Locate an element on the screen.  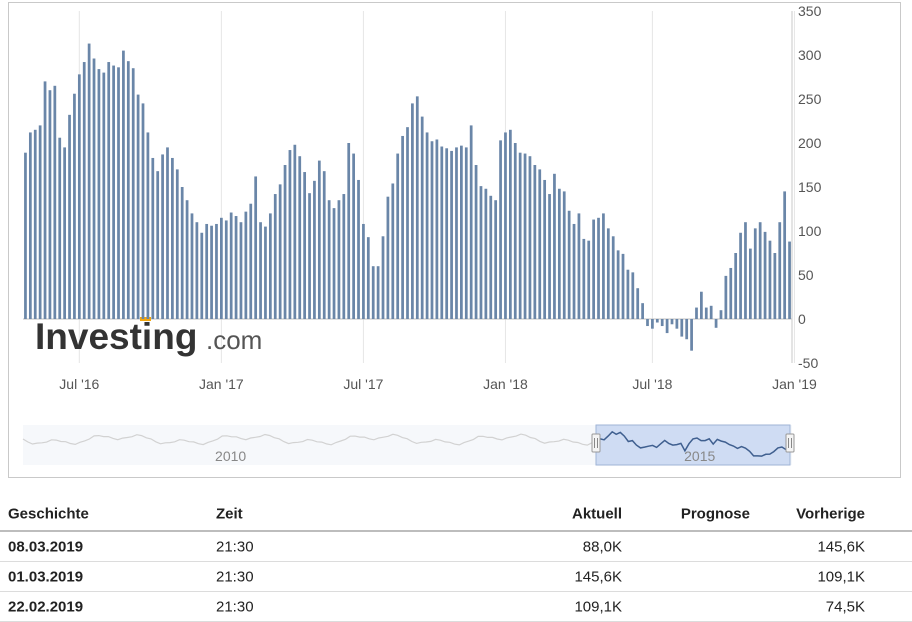
navigator-history-line is located at coordinates (307, 439).